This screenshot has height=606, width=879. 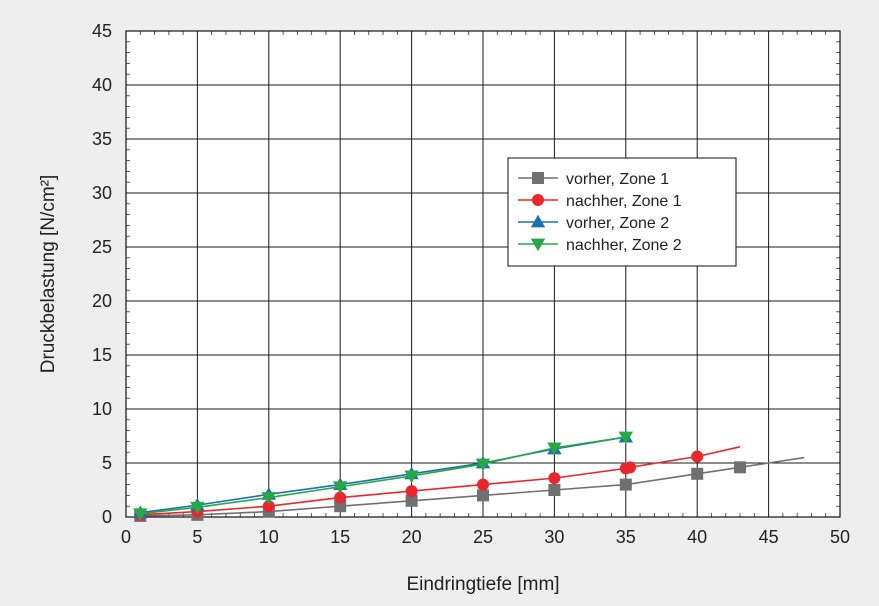 I want to click on y-tick-label: 15, so click(x=102, y=355).